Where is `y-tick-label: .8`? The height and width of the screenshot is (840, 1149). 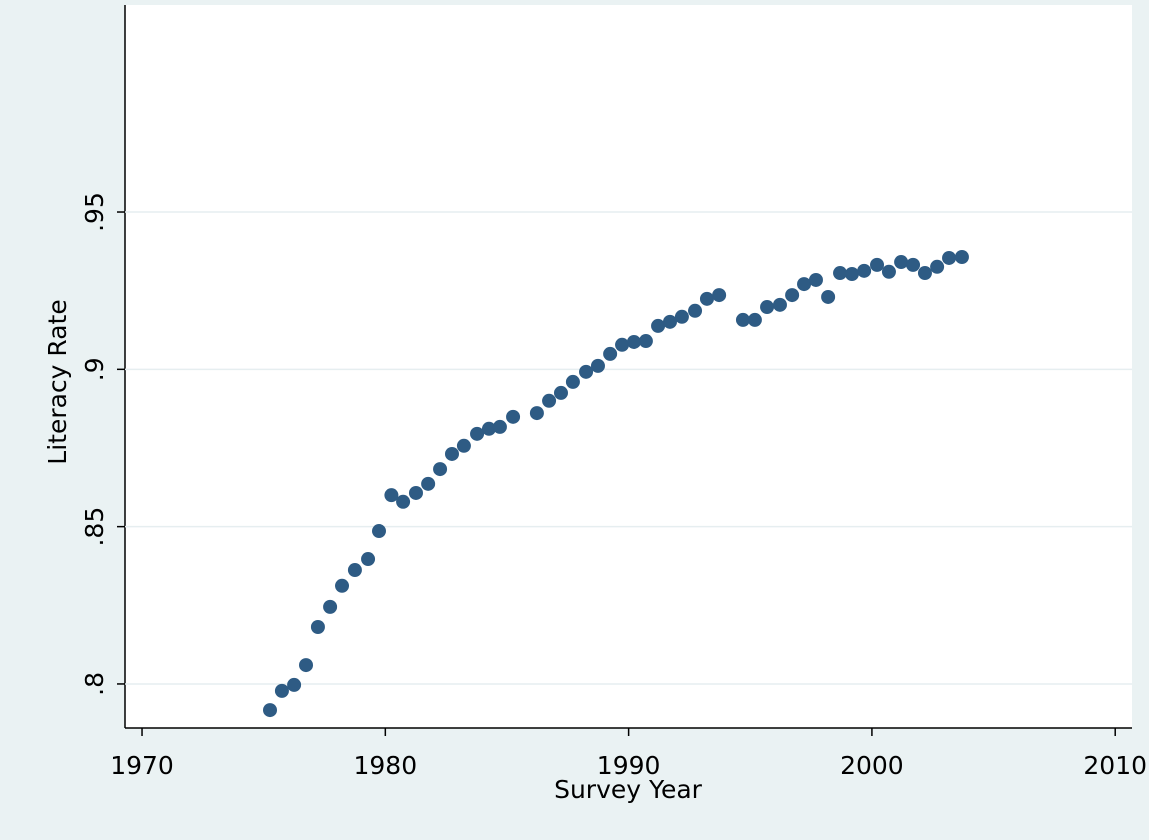
y-tick-label: .8 is located at coordinates (94, 684).